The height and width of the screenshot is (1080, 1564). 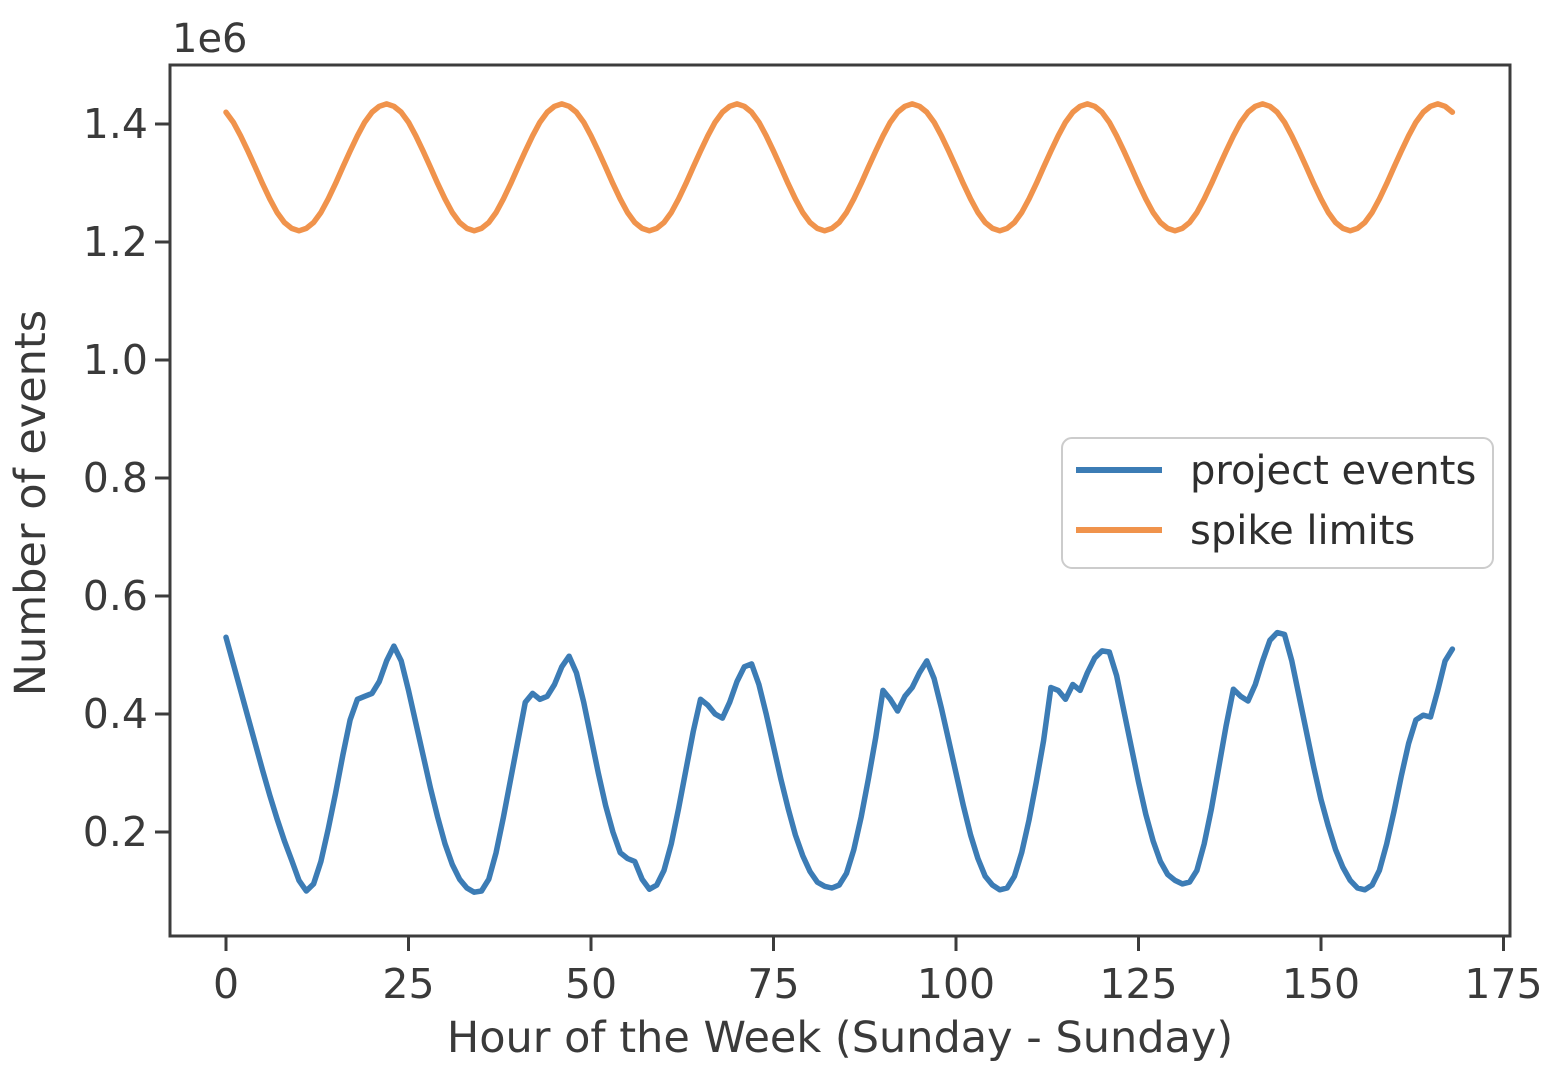 I want to click on y-tick-label: 0.8, so click(x=115, y=478).